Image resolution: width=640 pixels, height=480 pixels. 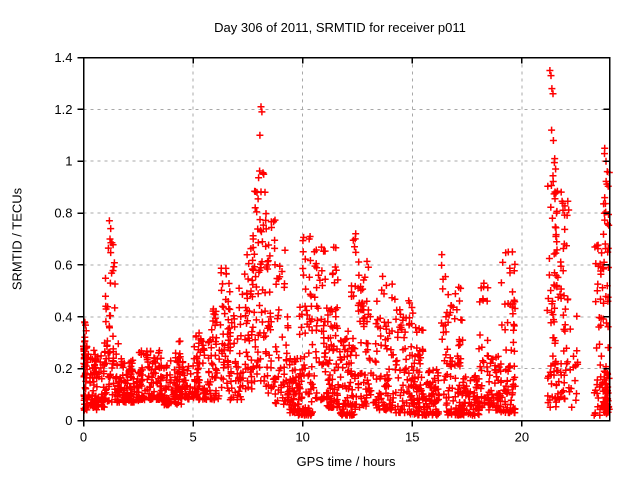 I want to click on x-tick-label: 15, so click(x=412, y=437).